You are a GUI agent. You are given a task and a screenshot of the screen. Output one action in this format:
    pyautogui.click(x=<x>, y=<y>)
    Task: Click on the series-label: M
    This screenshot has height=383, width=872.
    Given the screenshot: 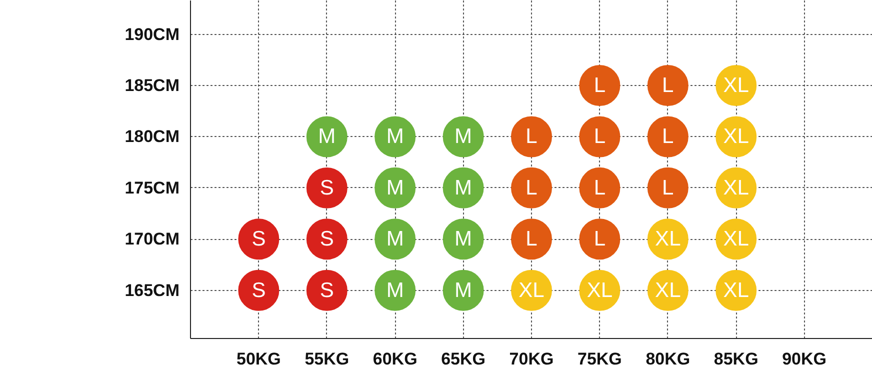 What is the action you would take?
    pyautogui.click(x=395, y=136)
    